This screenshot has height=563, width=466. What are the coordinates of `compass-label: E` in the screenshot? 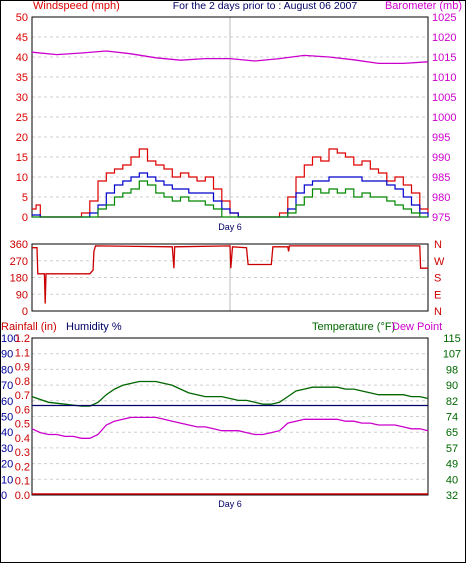 It's located at (437, 295).